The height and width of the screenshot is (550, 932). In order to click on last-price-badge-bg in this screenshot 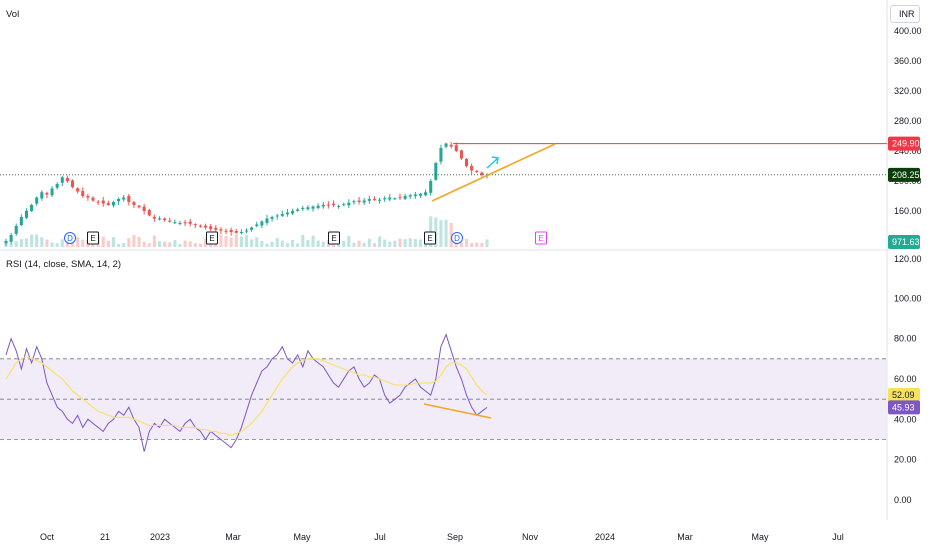, I will do `click(904, 174)`.